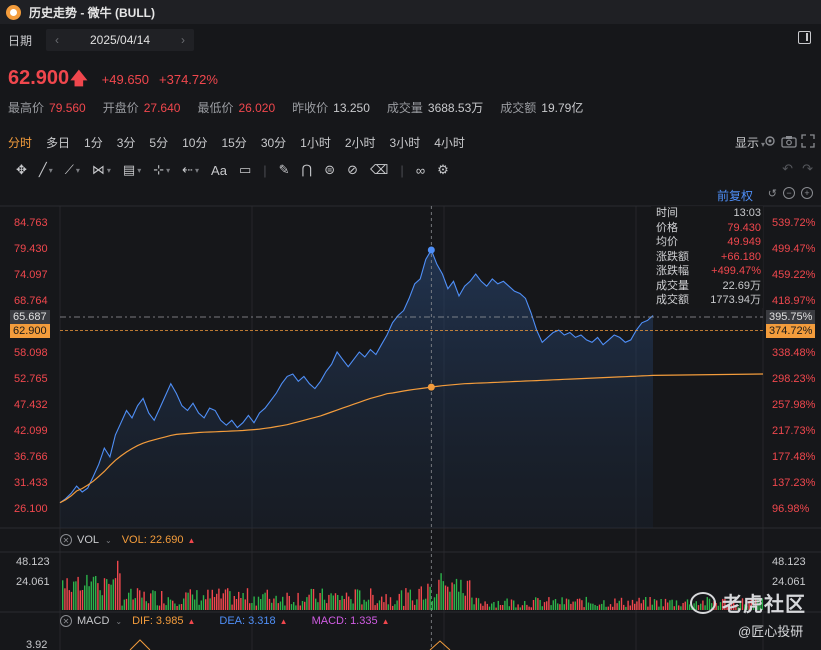 This screenshot has width=821, height=650. What do you see at coordinates (808, 141) in the screenshot?
I see `fullscreen-icon` at bounding box center [808, 141].